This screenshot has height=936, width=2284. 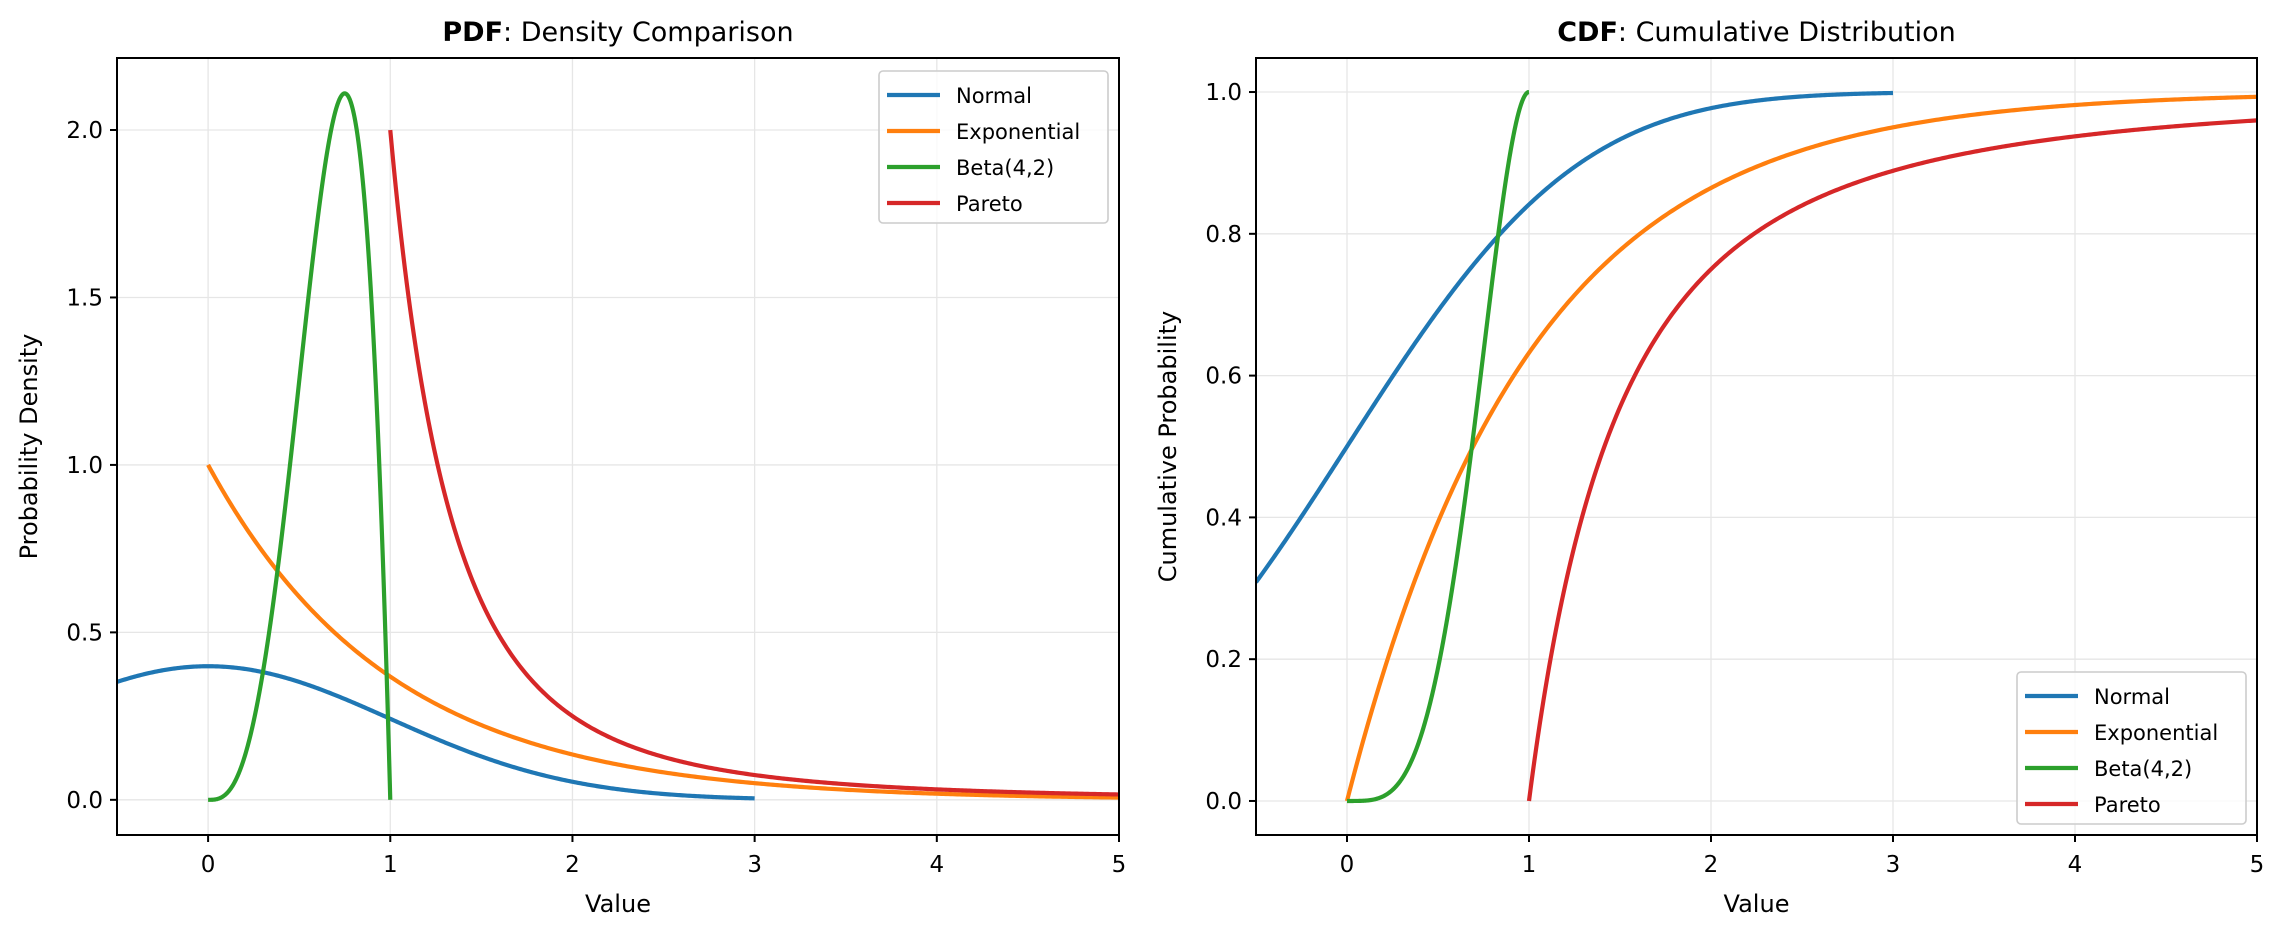 What do you see at coordinates (84, 633) in the screenshot?
I see `y-tick-label: 0.5` at bounding box center [84, 633].